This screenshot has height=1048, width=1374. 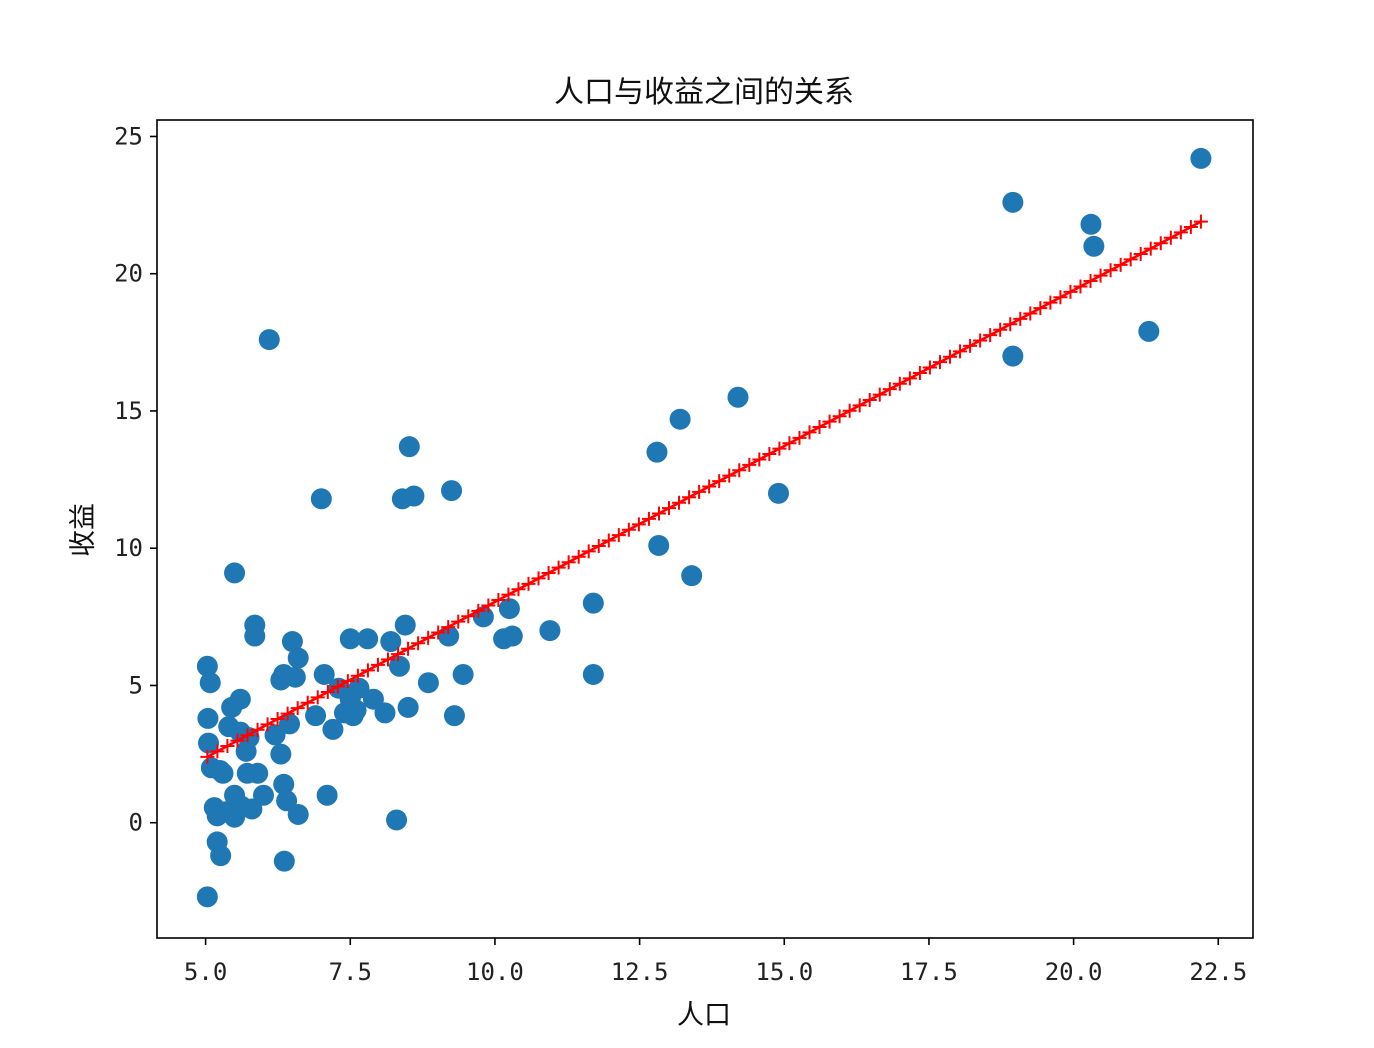 I want to click on y-tick-label: 20, so click(x=128, y=274).